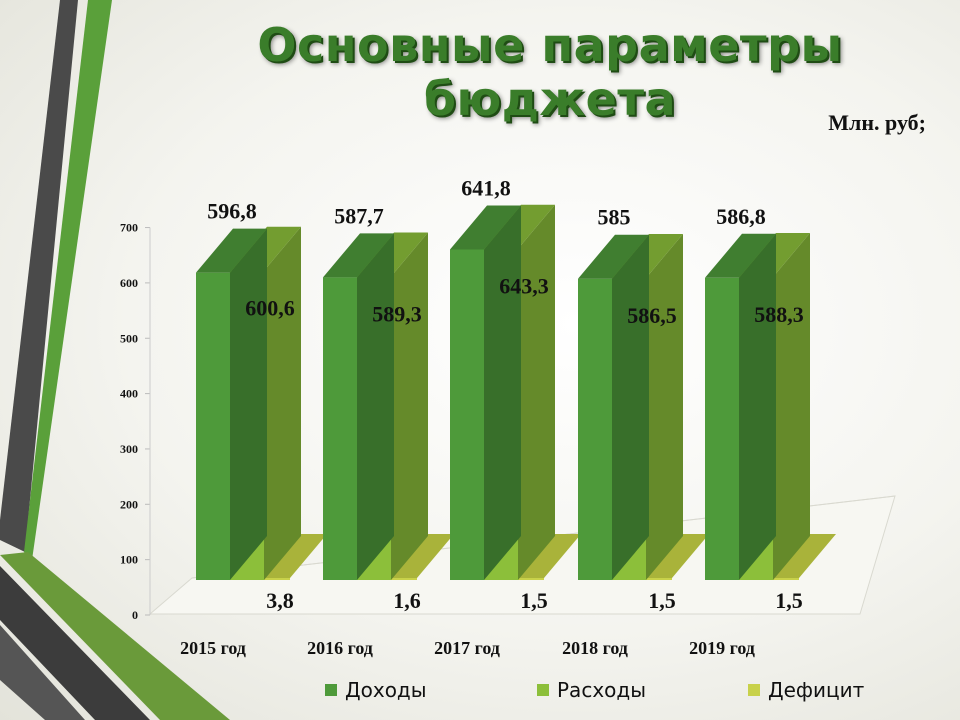  What do you see at coordinates (877, 122) in the screenshot?
I see `unit-label: Млн. руб;` at bounding box center [877, 122].